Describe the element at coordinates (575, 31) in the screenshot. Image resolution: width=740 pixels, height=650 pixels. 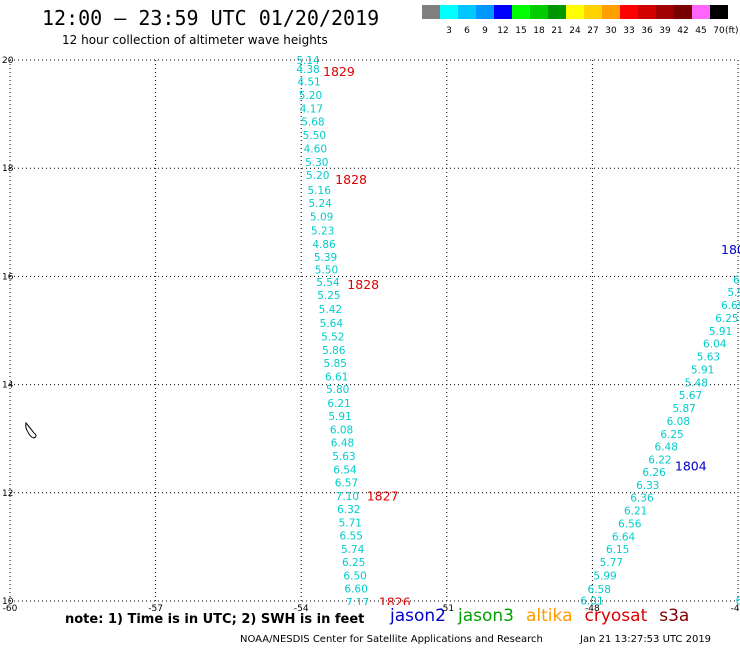
I see `scale-label: 24` at that location.